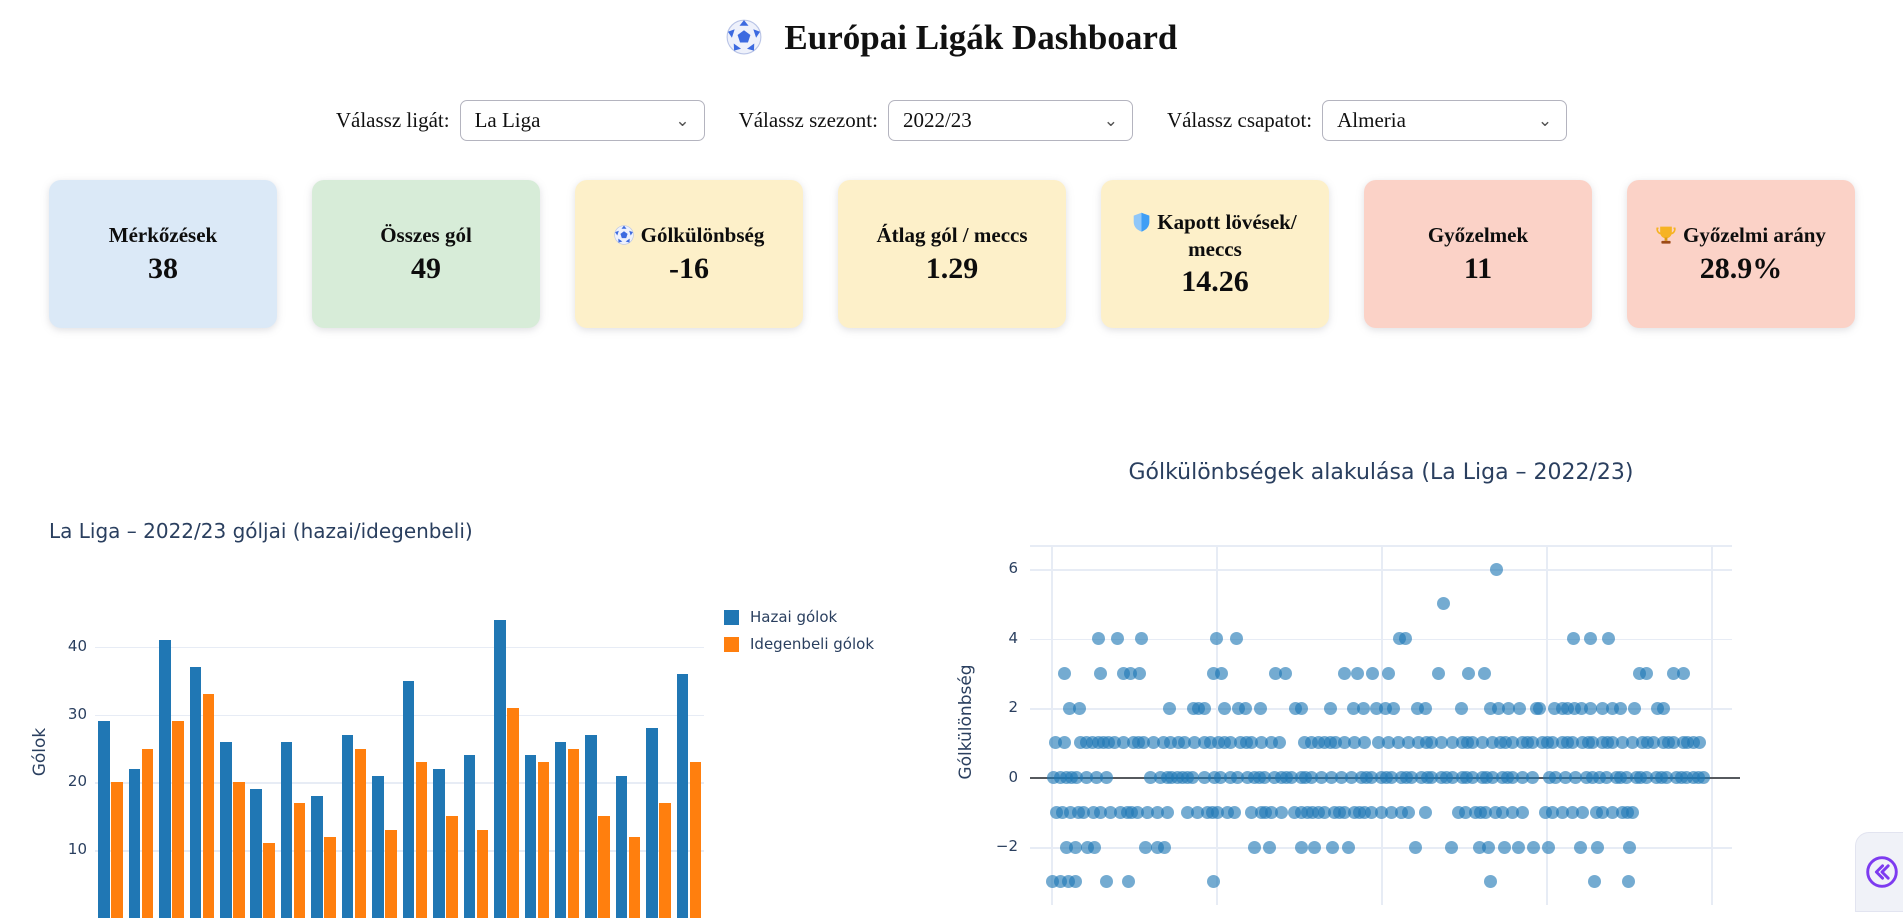 This screenshot has width=1903, height=918. Describe the element at coordinates (793, 617) in the screenshot. I see `legend-label-hazai: Hazai gólok` at that location.